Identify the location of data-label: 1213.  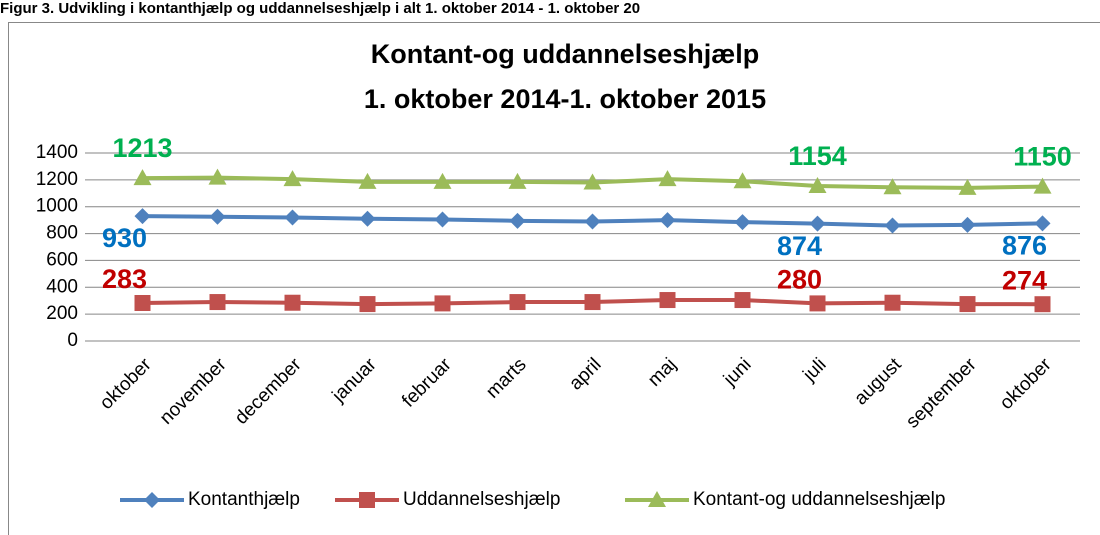
(142, 148).